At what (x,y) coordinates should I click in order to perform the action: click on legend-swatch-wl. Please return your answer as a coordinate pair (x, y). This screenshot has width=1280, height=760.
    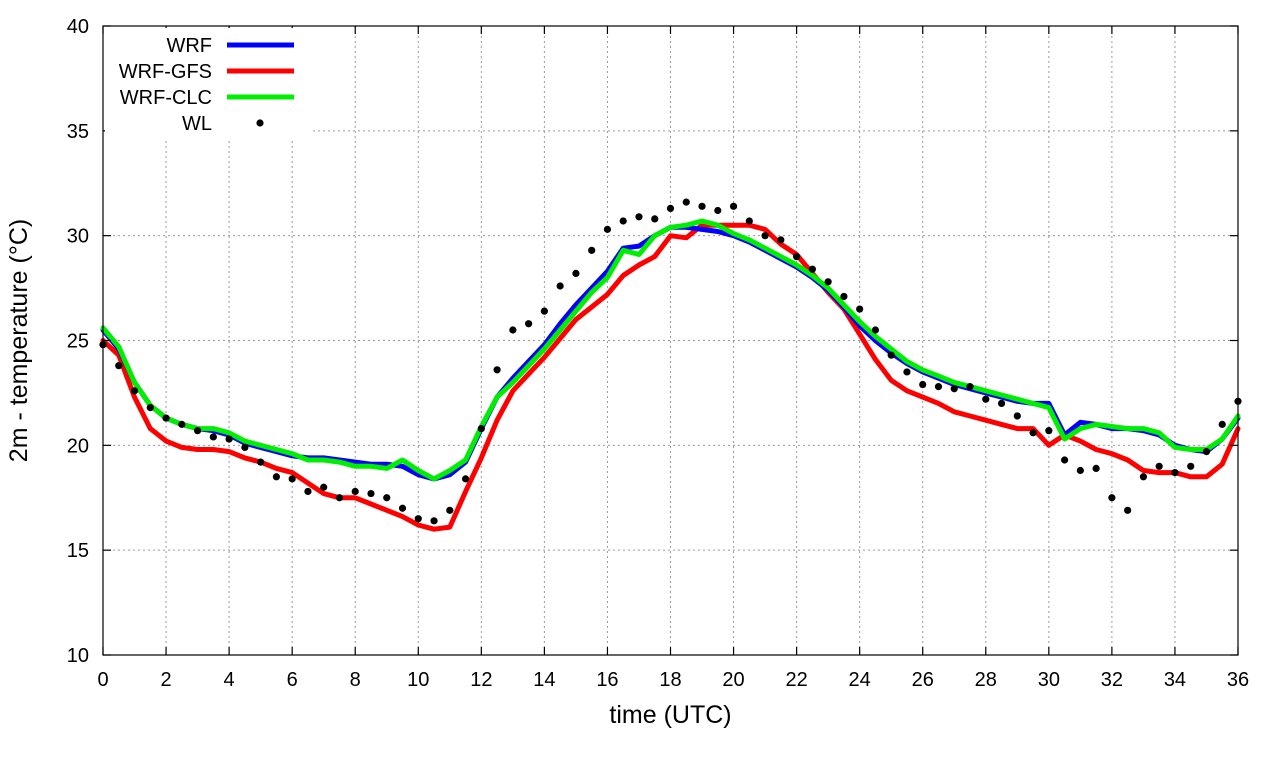
    Looking at the image, I should click on (260, 123).